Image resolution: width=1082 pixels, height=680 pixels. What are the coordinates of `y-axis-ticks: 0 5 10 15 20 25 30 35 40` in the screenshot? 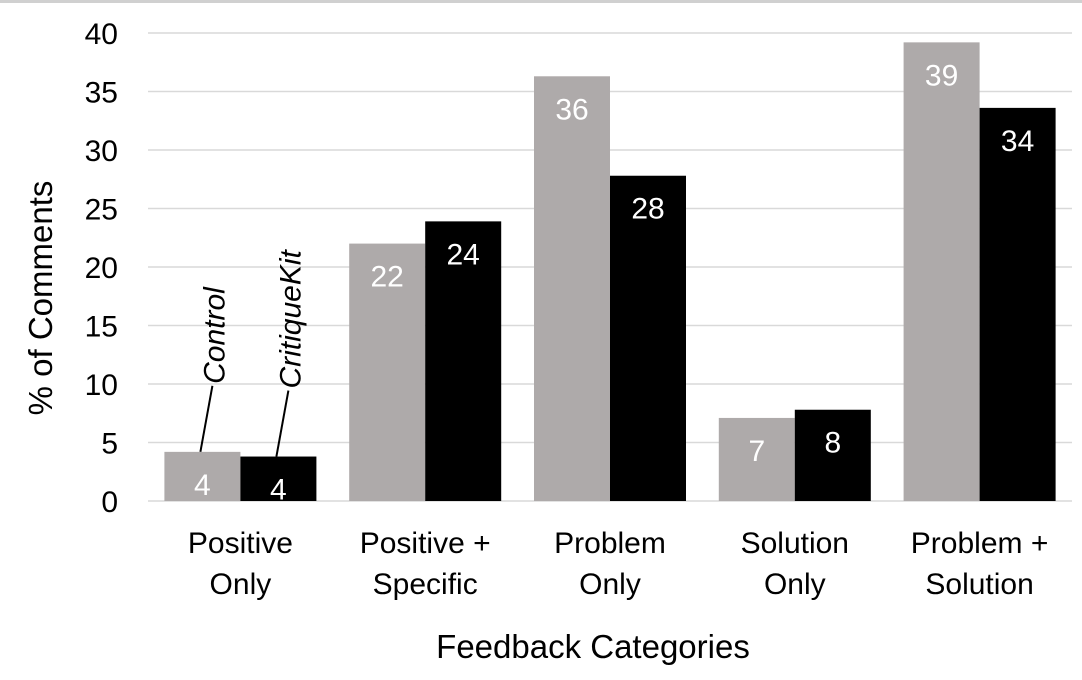 It's located at (101, 268).